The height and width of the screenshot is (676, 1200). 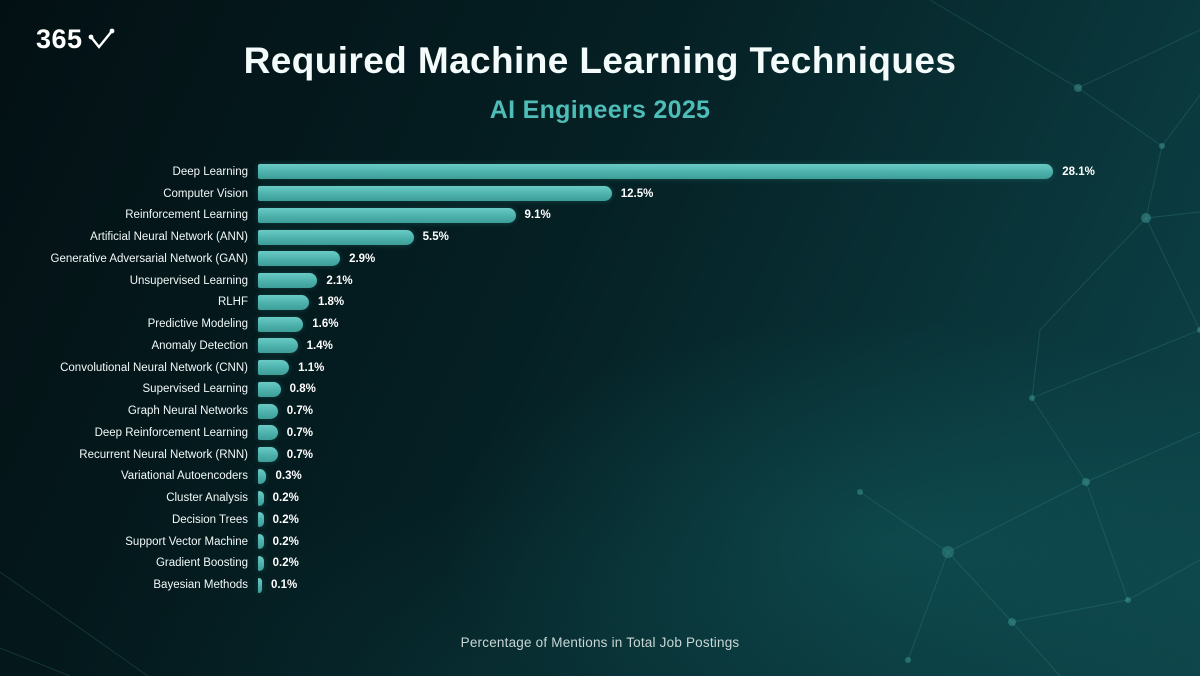 I want to click on bar-track: 5.5%, so click(x=729, y=237).